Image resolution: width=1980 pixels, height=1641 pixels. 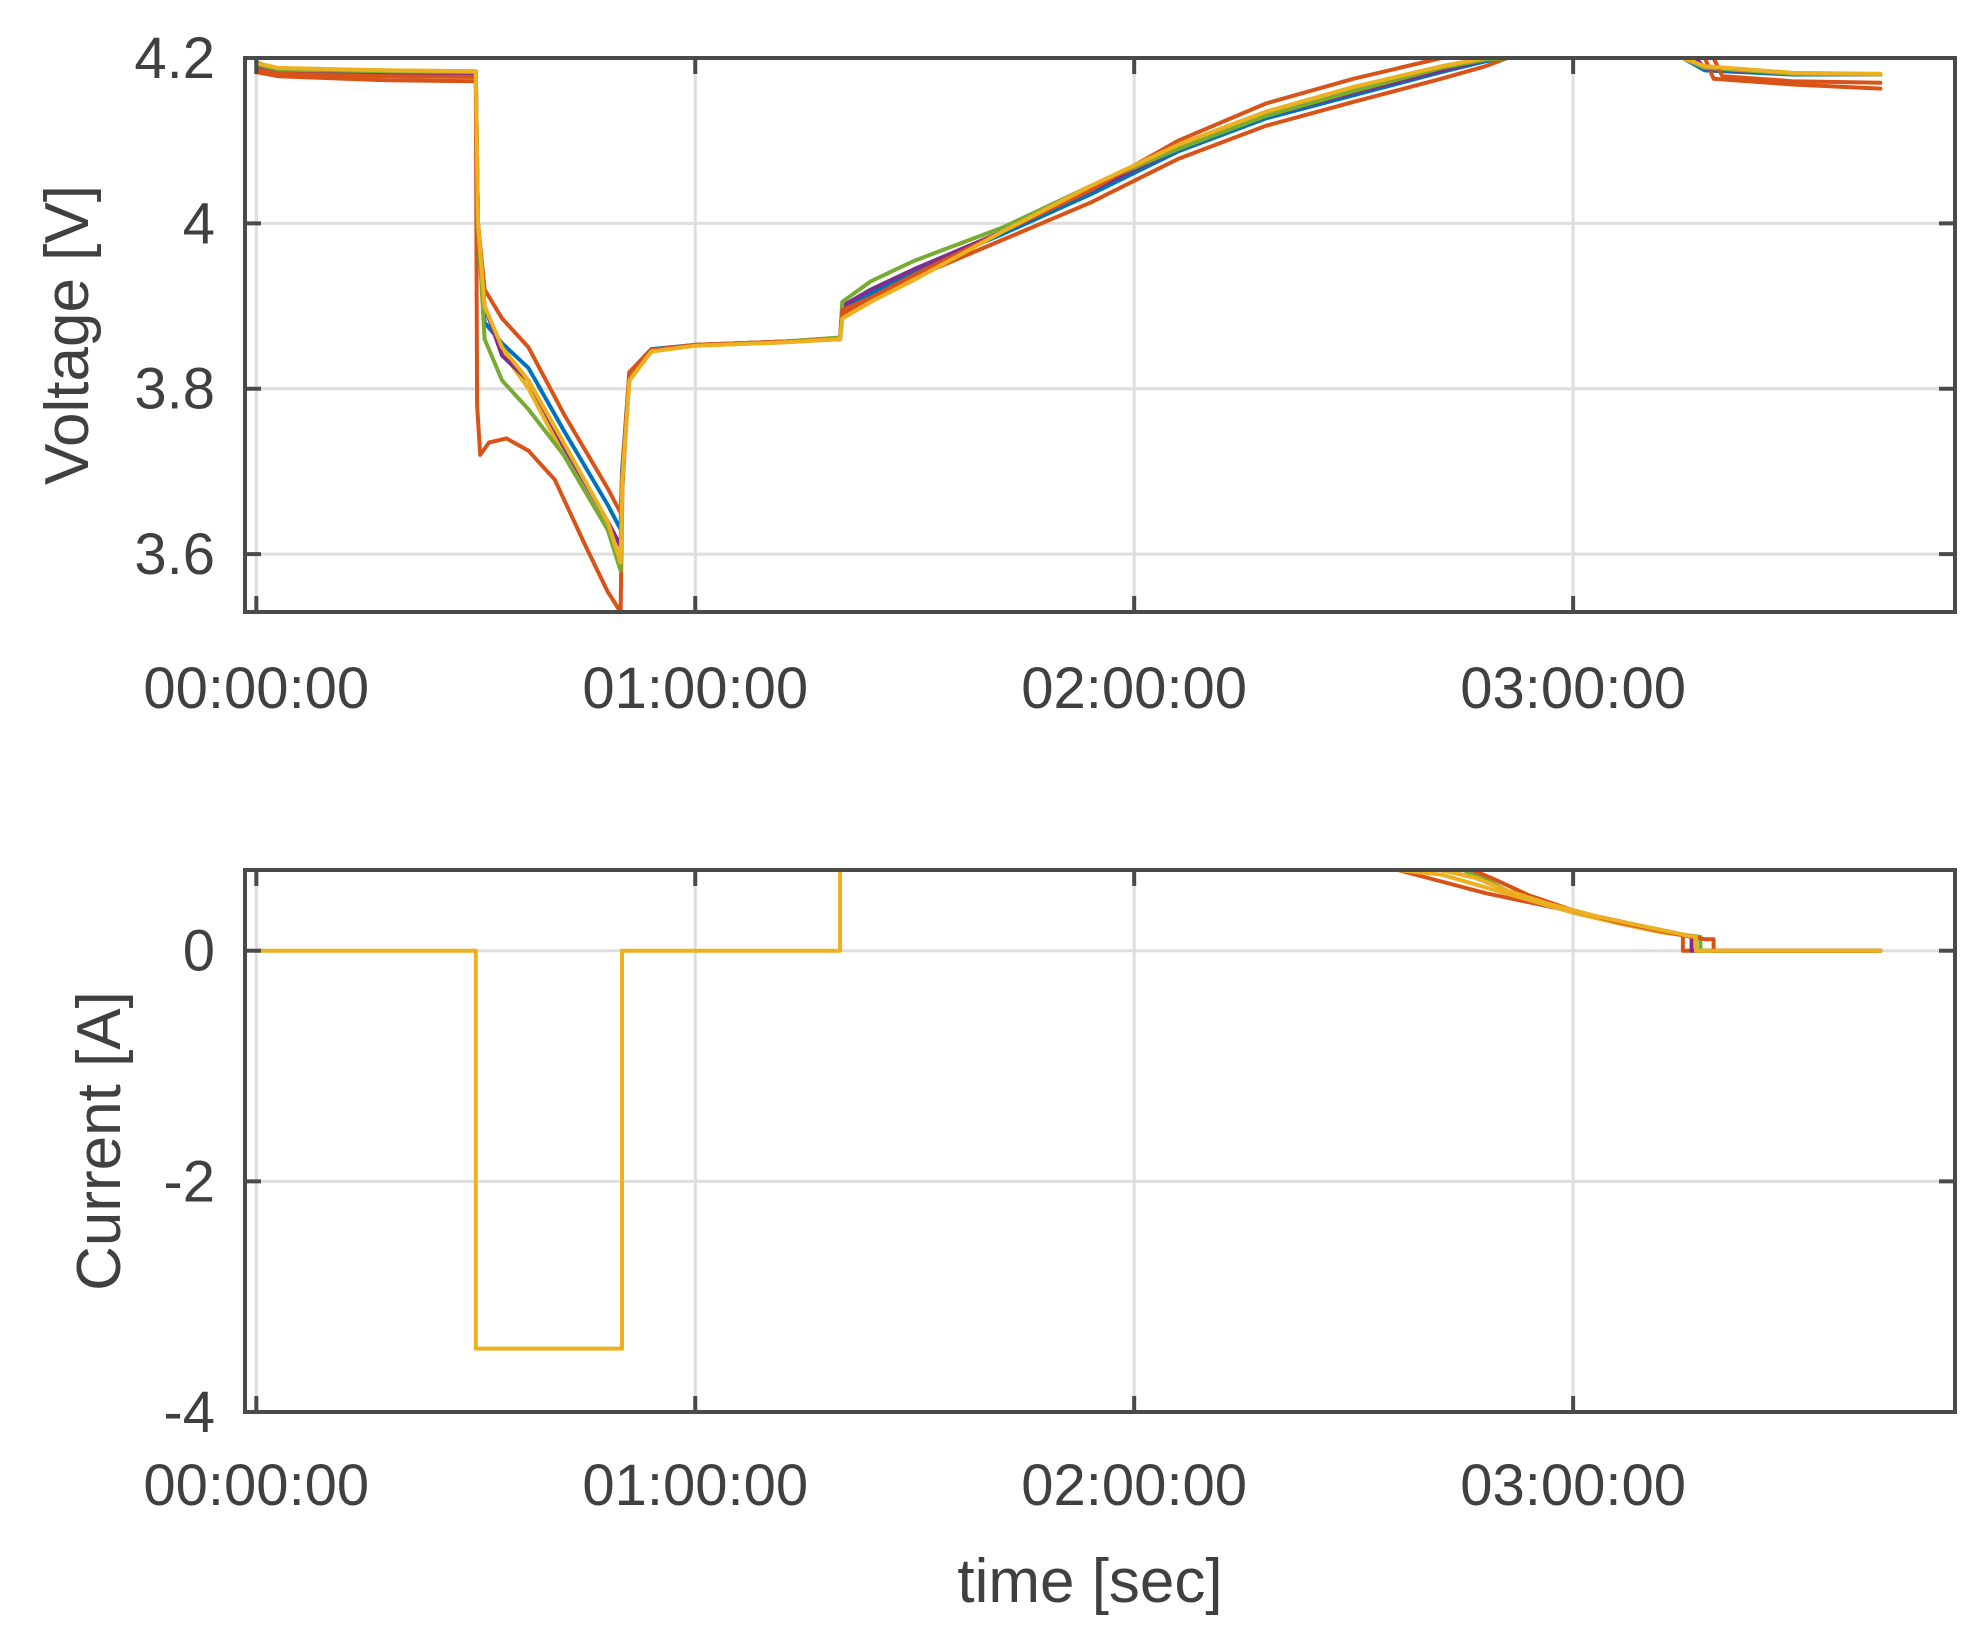 What do you see at coordinates (67, 335) in the screenshot?
I see `voltage-y-axis-label: Voltage [V]` at bounding box center [67, 335].